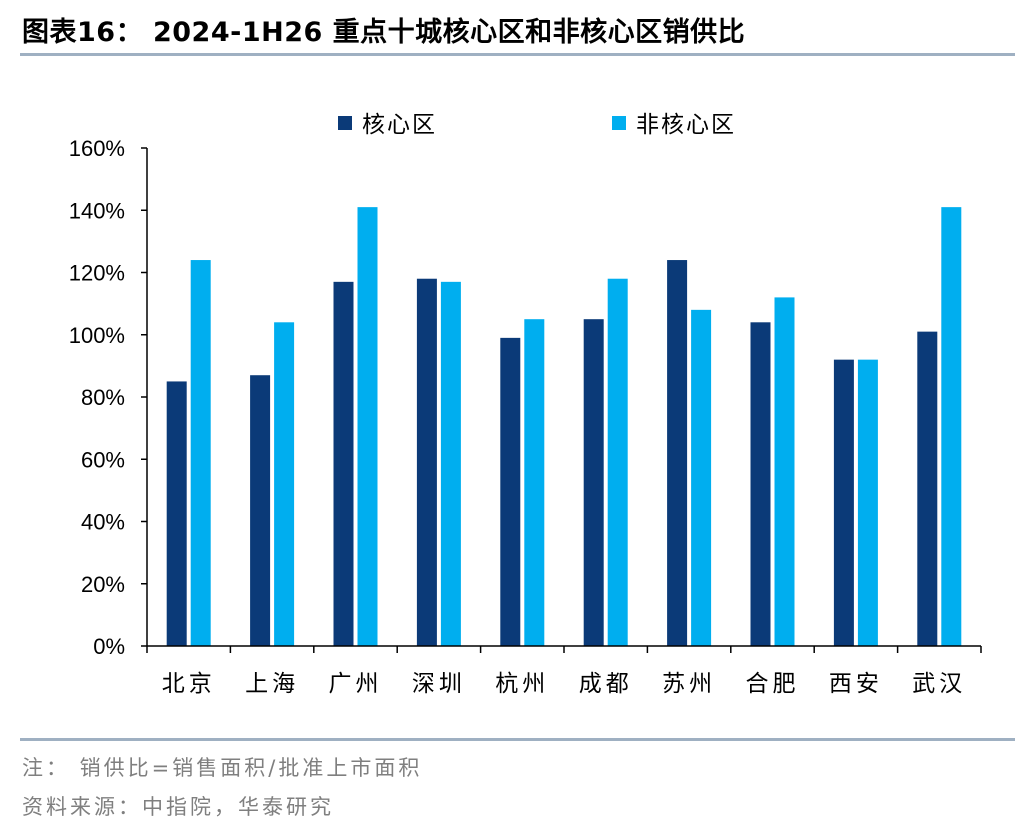 This screenshot has width=1036, height=828. Describe the element at coordinates (97, 335) in the screenshot. I see `y-tick-label: 100%` at that location.